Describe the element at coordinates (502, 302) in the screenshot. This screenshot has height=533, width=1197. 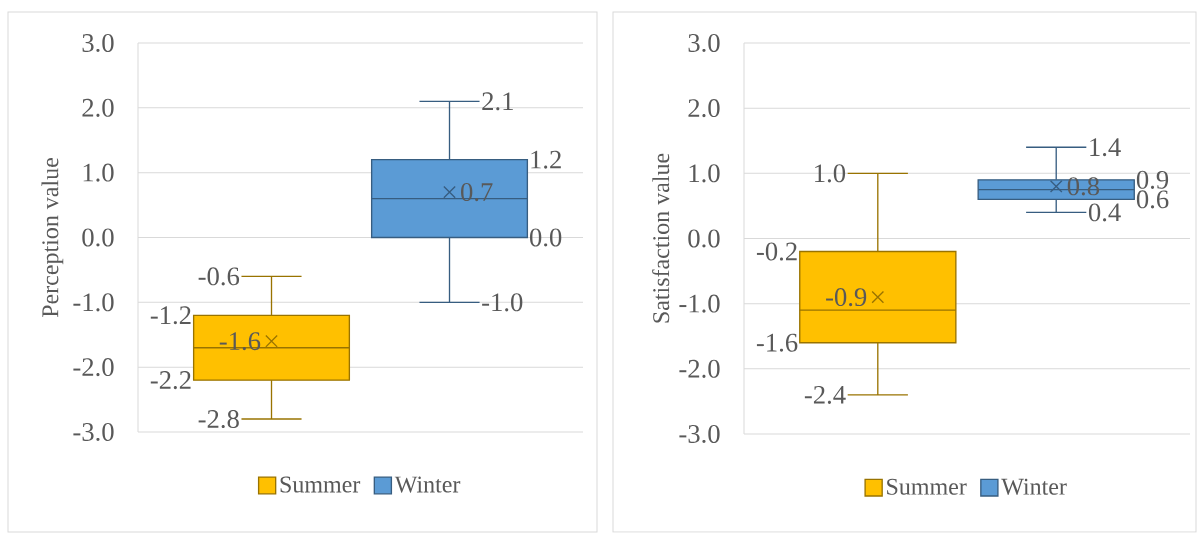
I see `annotation: -1.0` at that location.